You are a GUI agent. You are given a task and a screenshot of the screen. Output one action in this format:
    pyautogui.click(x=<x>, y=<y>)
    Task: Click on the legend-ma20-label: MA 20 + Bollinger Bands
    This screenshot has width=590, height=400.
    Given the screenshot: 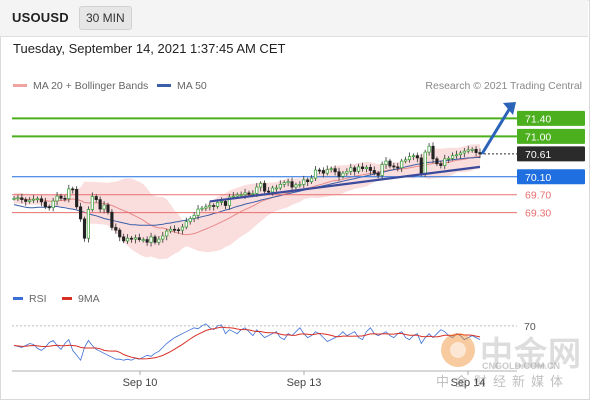 What is the action you would take?
    pyautogui.click(x=91, y=86)
    